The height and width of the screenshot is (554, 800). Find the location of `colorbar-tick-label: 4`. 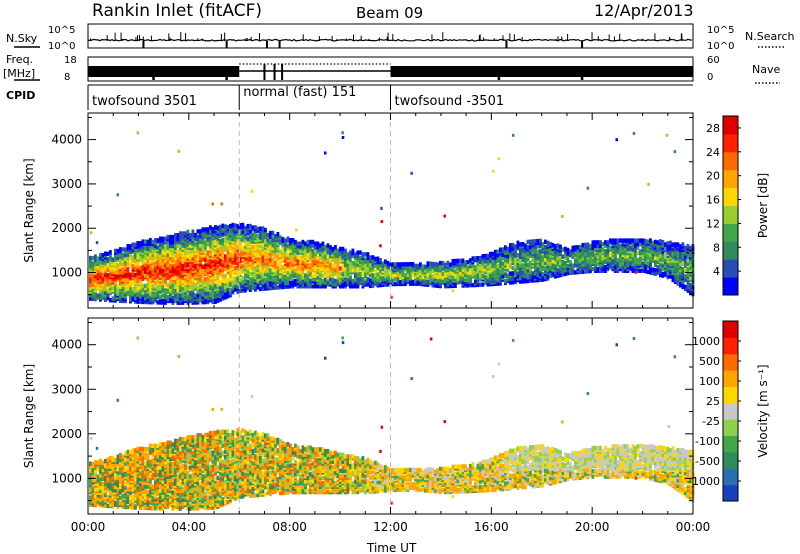

colorbar-tick-label: 4 is located at coordinates (716, 271).